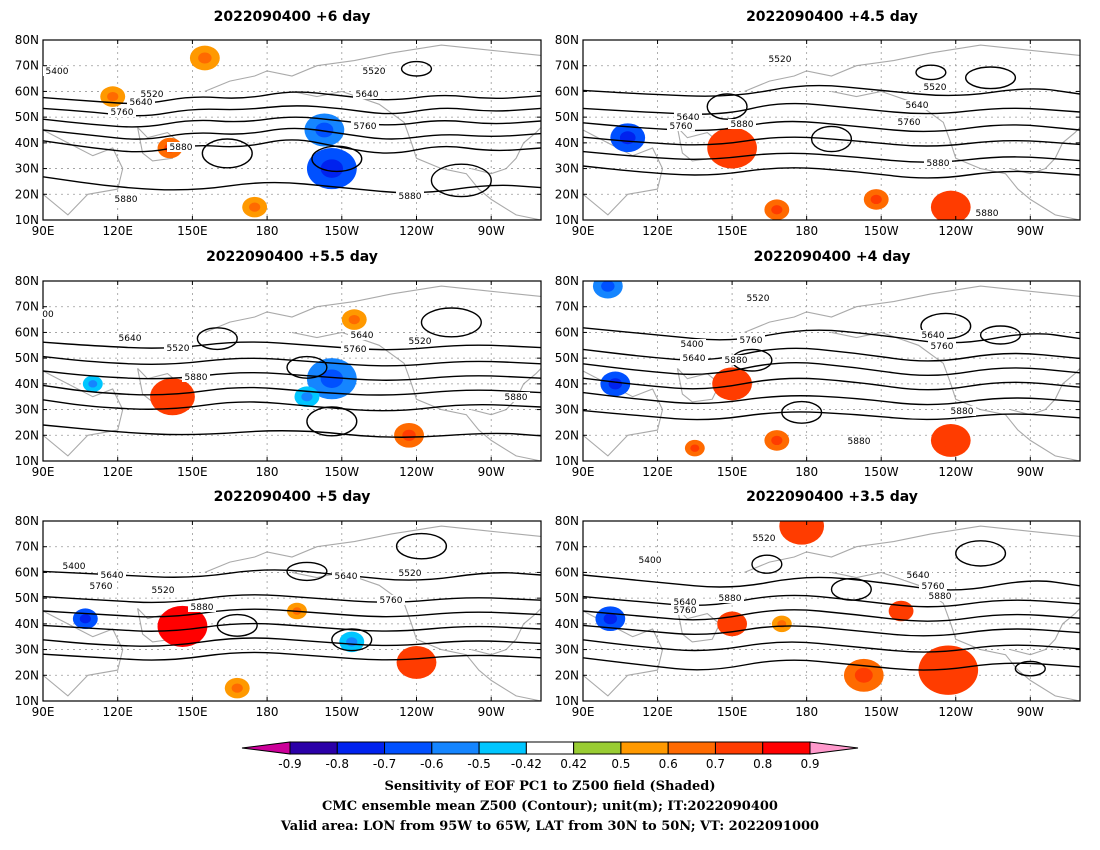 This screenshot has height=850, width=1100. I want to click on lon-tick-label: 120E, so click(657, 472).